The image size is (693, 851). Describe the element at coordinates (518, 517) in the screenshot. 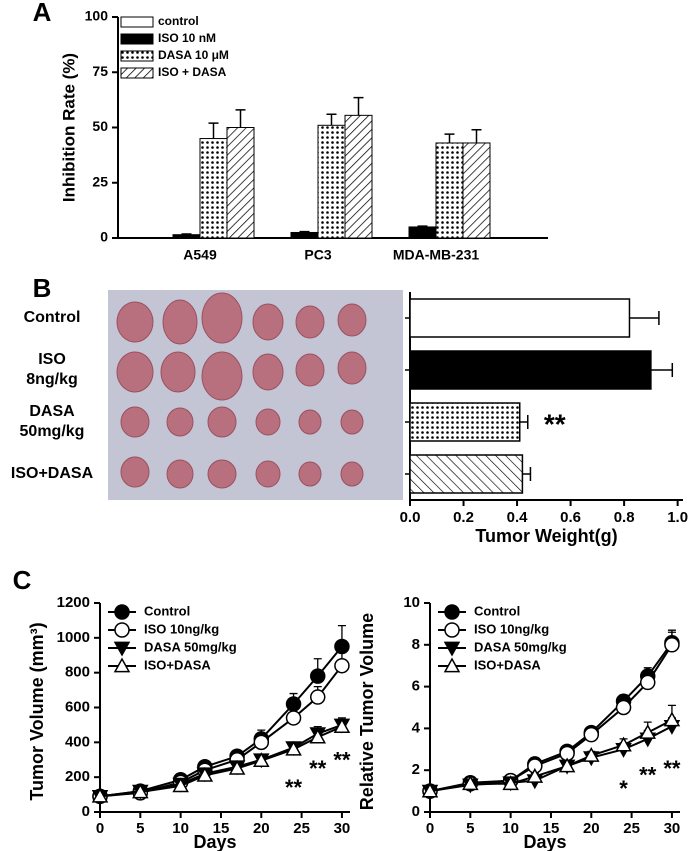

I see `x-tick-label: 0.4` at that location.